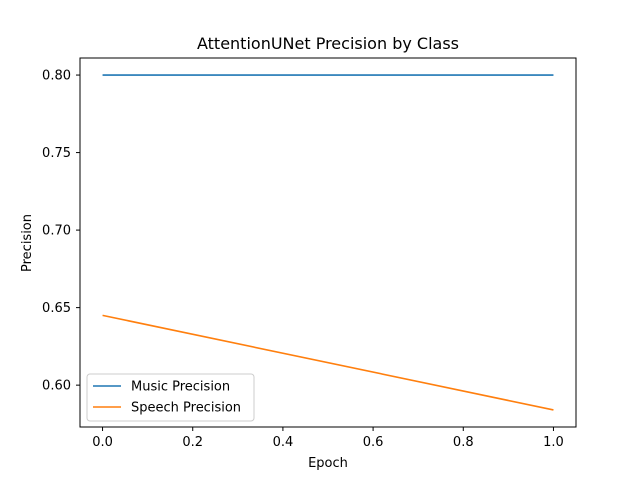  Describe the element at coordinates (192, 442) in the screenshot. I see `x-tick-label: 0.2` at that location.